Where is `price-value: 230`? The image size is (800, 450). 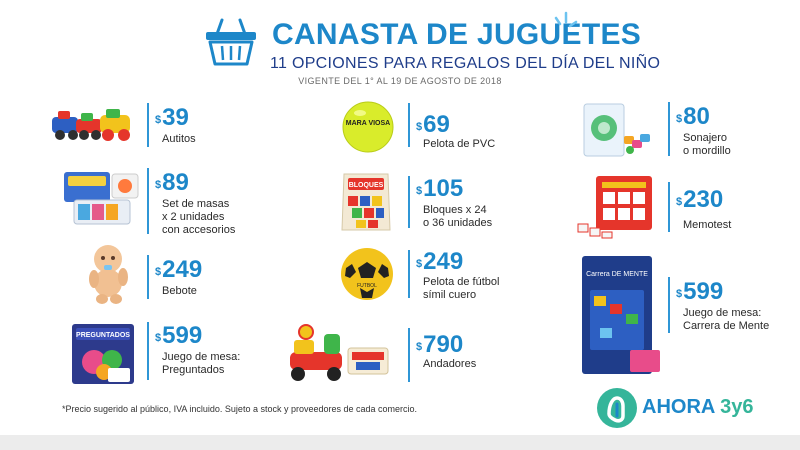
price-value: 230 is located at coordinates (703, 199).